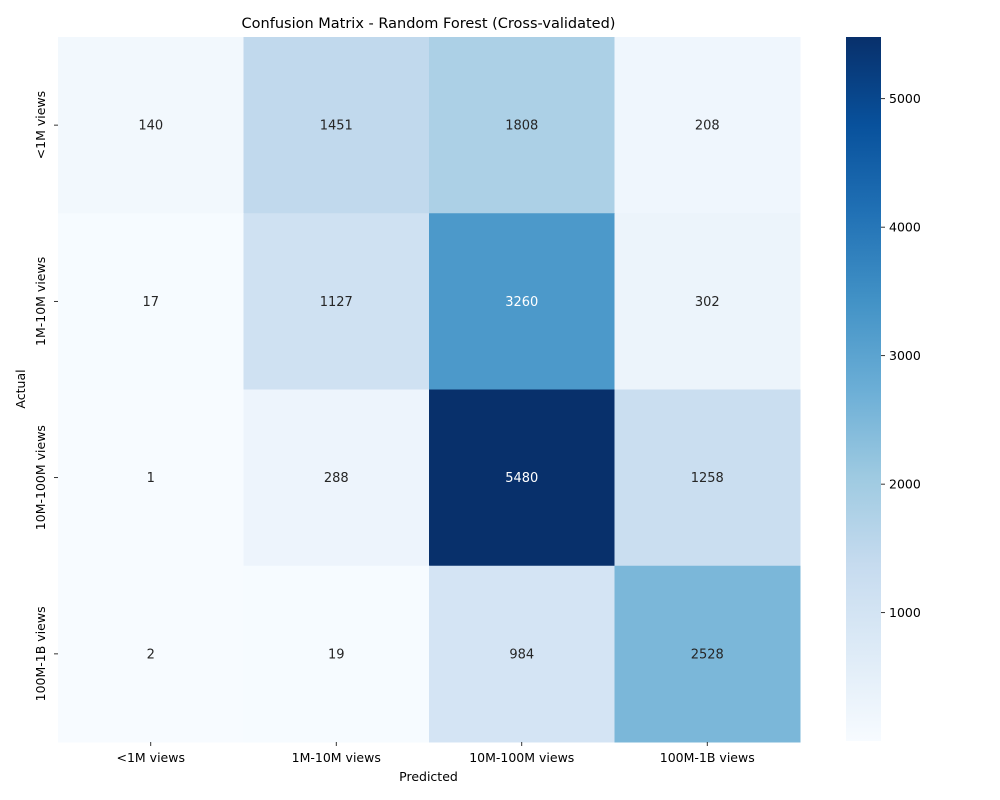 Image resolution: width=1000 pixels, height=800 pixels. Describe the element at coordinates (863, 389) in the screenshot. I see `colorbar` at that location.